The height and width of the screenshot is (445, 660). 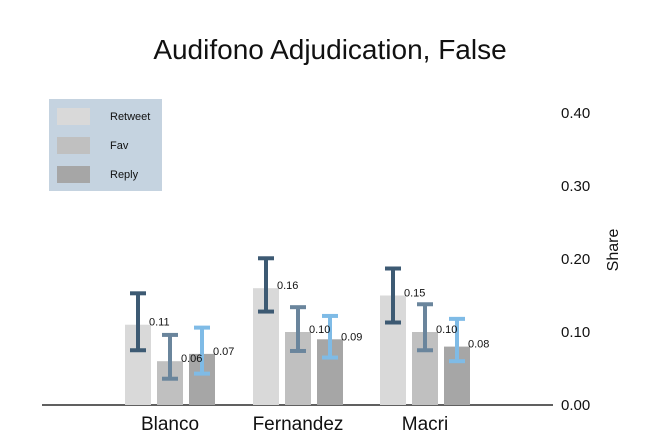 I want to click on data-label: 0.16, so click(x=287, y=286).